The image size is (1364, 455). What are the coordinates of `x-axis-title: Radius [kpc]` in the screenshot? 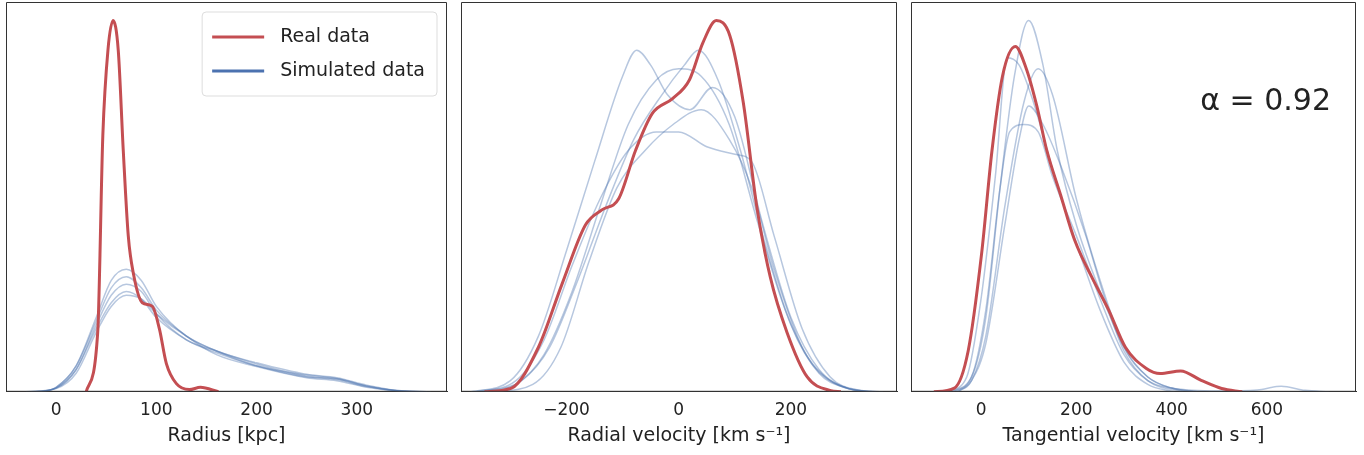 It's located at (226, 433).